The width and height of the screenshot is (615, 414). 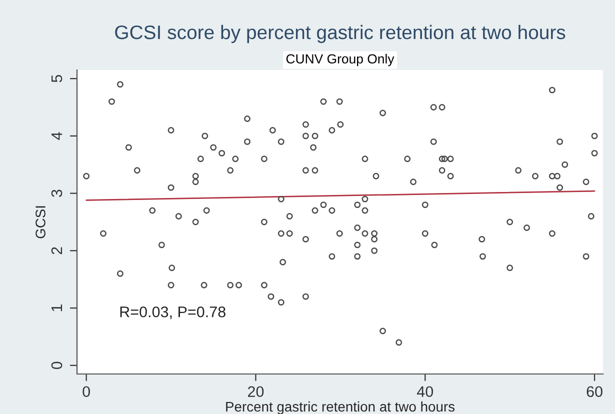 What do you see at coordinates (57, 136) in the screenshot?
I see `y-tick-label: 4` at bounding box center [57, 136].